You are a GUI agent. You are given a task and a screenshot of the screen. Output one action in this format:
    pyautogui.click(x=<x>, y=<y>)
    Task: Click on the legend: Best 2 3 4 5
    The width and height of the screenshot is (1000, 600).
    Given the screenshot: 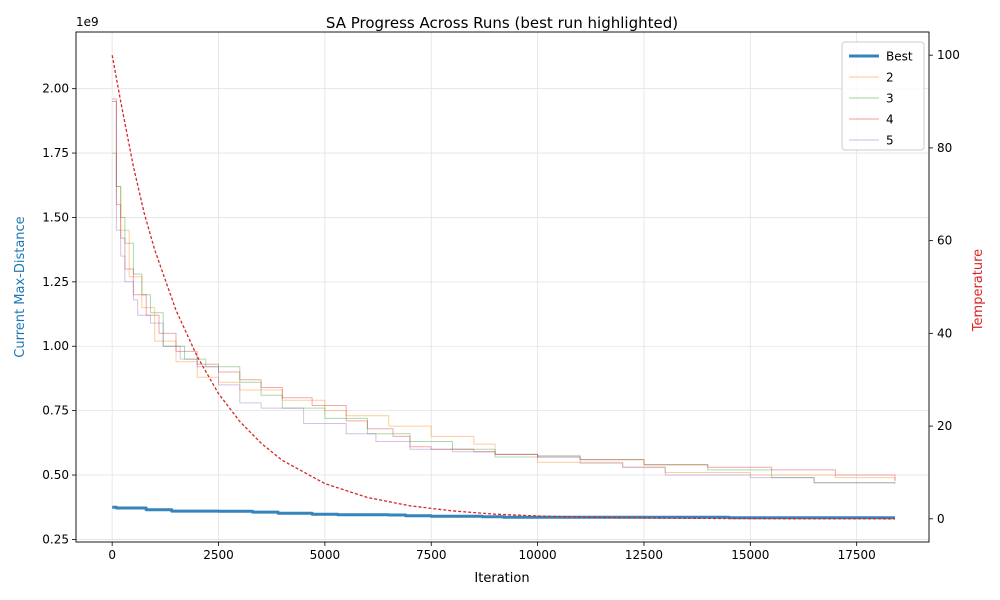 What is the action you would take?
    pyautogui.click(x=883, y=96)
    